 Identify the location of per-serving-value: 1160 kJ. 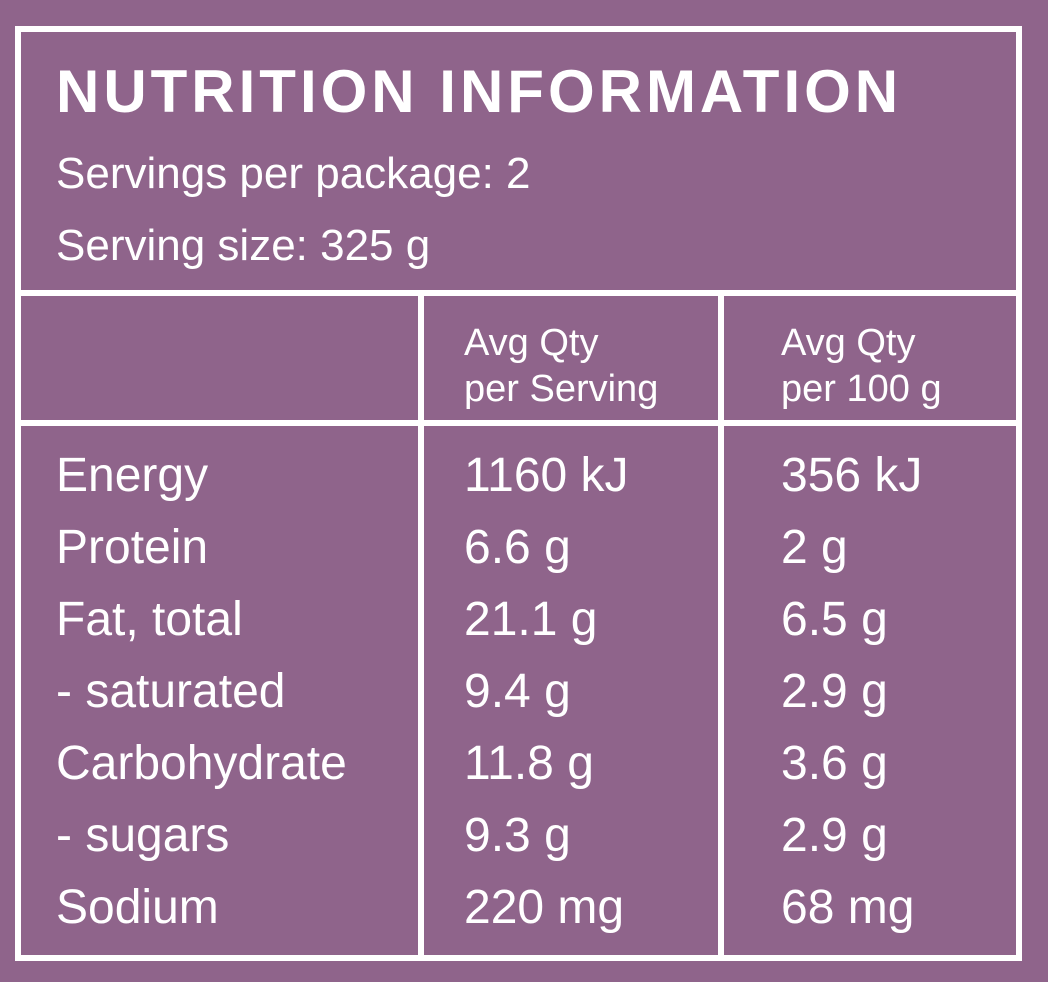
(546, 475).